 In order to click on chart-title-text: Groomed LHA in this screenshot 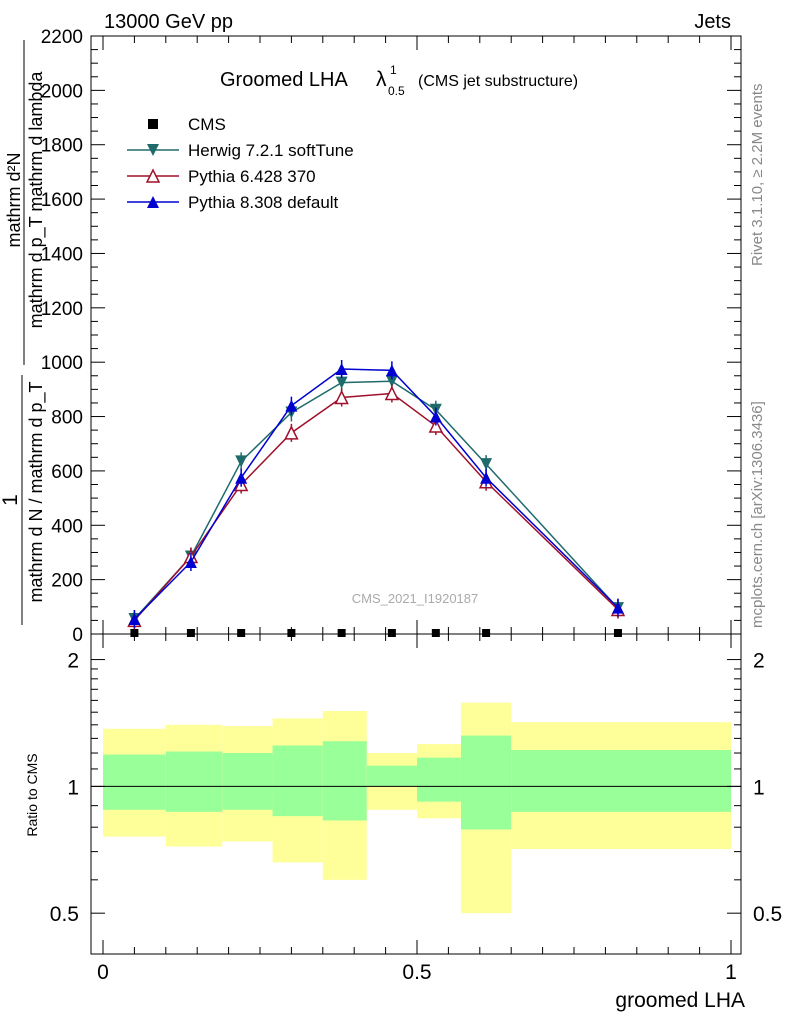, I will do `click(284, 80)`.